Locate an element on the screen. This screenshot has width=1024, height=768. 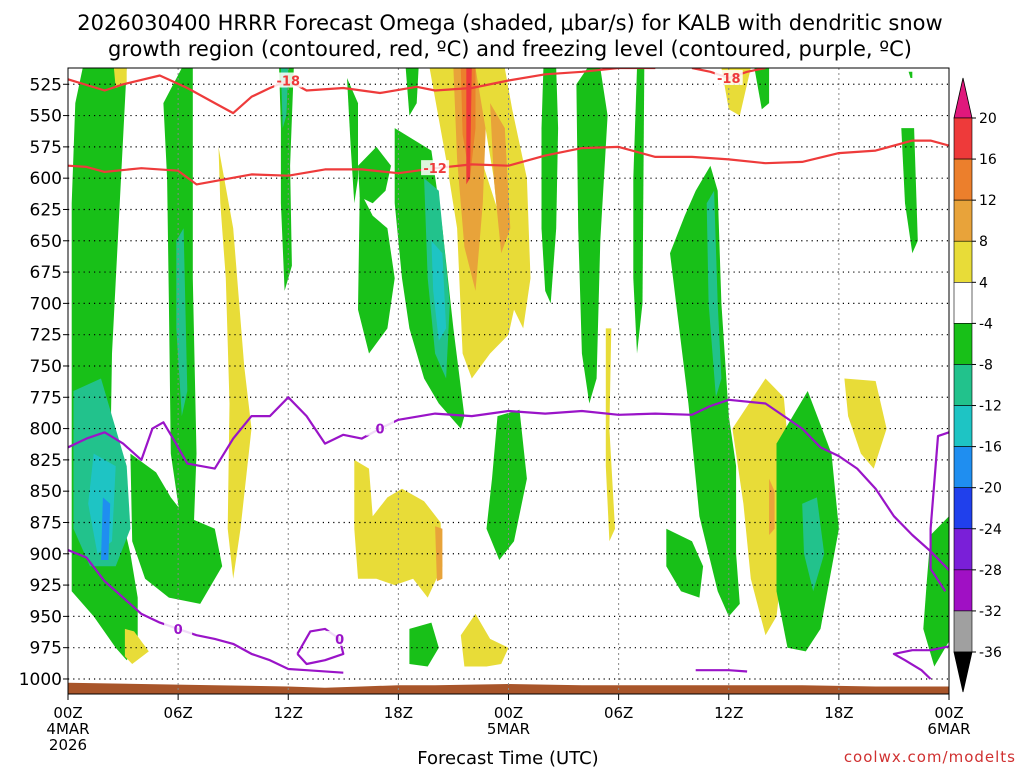
y-tick-label: 700 is located at coordinates (46, 304).